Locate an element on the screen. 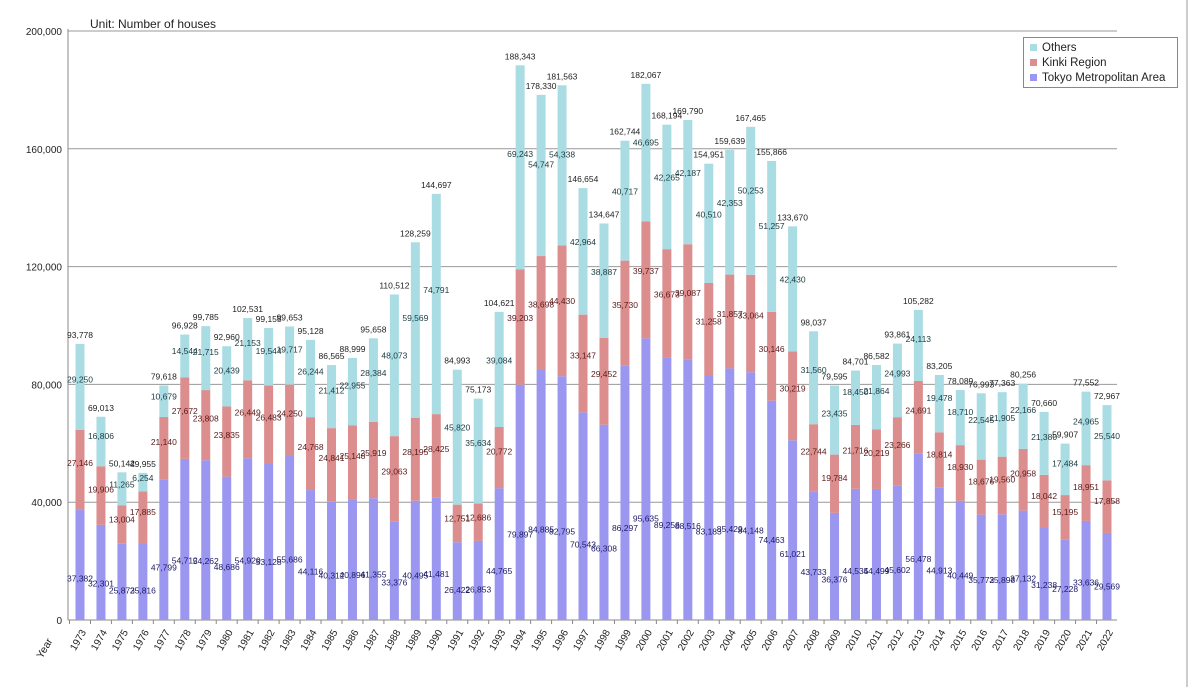  data-label-kinki: 17,885 is located at coordinates (143, 512).